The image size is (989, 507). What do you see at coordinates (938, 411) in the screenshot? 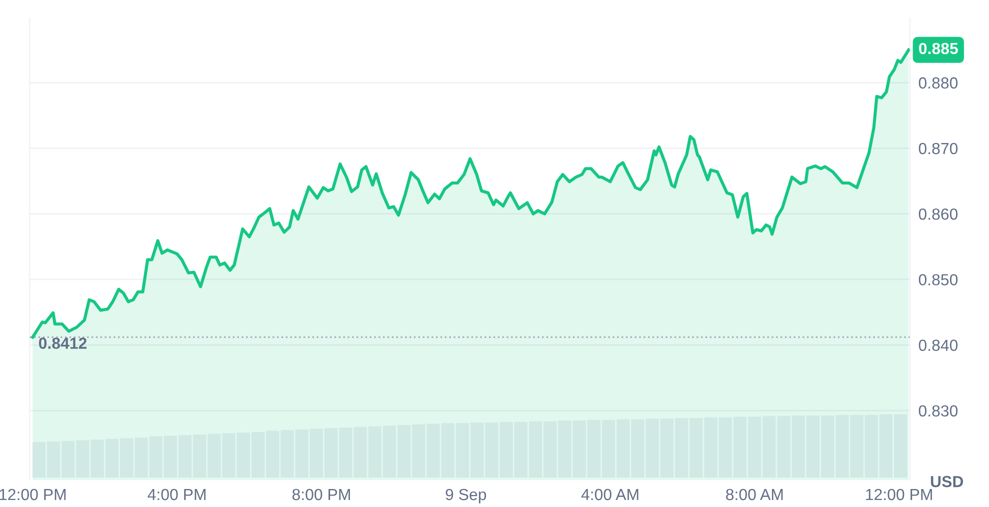
I see `y-tick-label: 0.830` at bounding box center [938, 411].